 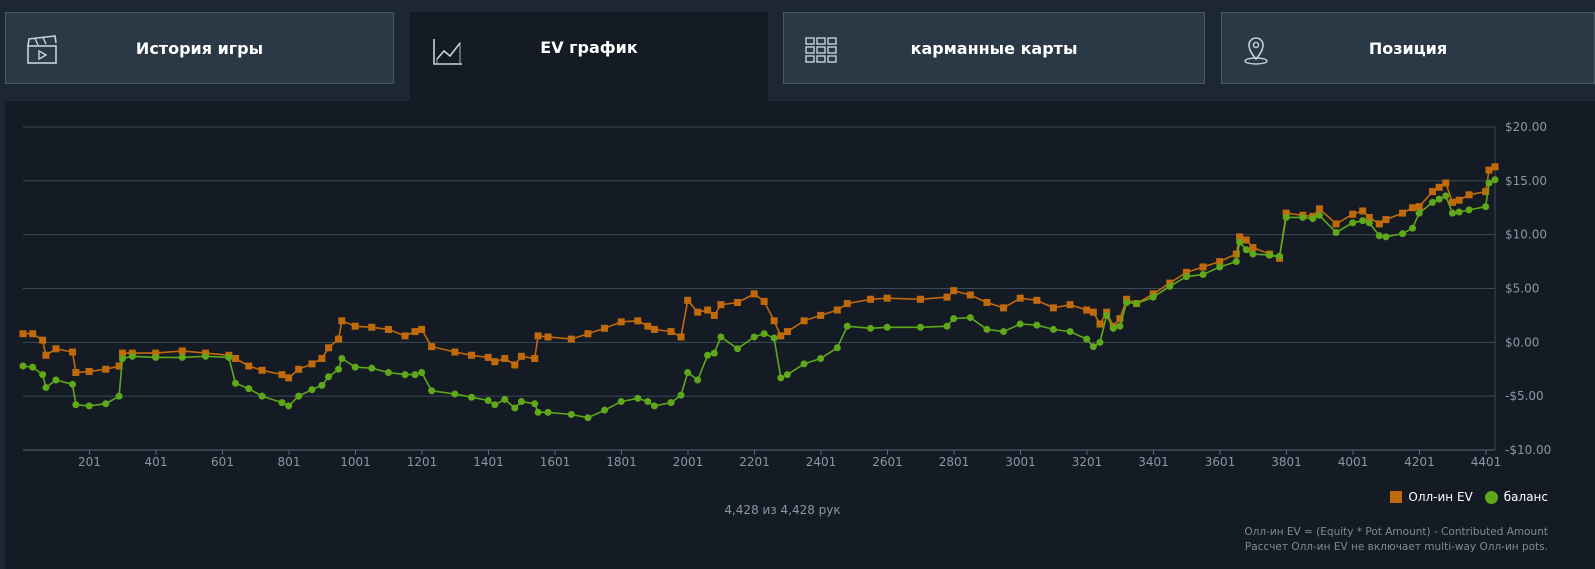 What do you see at coordinates (1486, 462) in the screenshot?
I see `x-tick-label: 4401` at bounding box center [1486, 462].